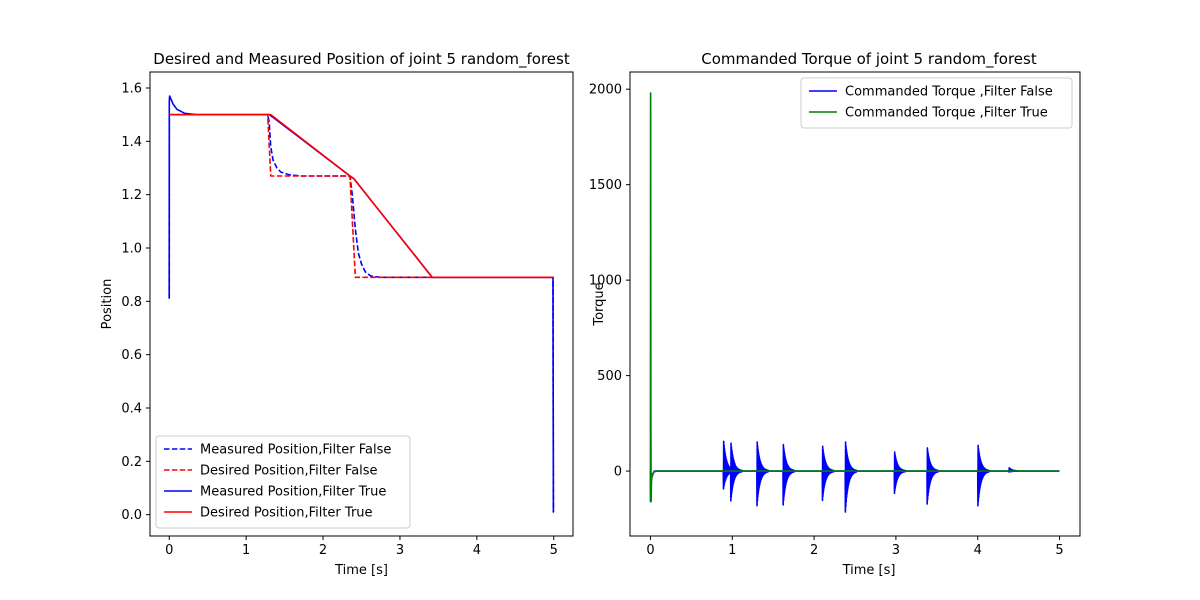 Image resolution: width=1200 pixels, height=600 pixels. I want to click on legend-label: Commanded Torque ,Filter True, so click(946, 113).